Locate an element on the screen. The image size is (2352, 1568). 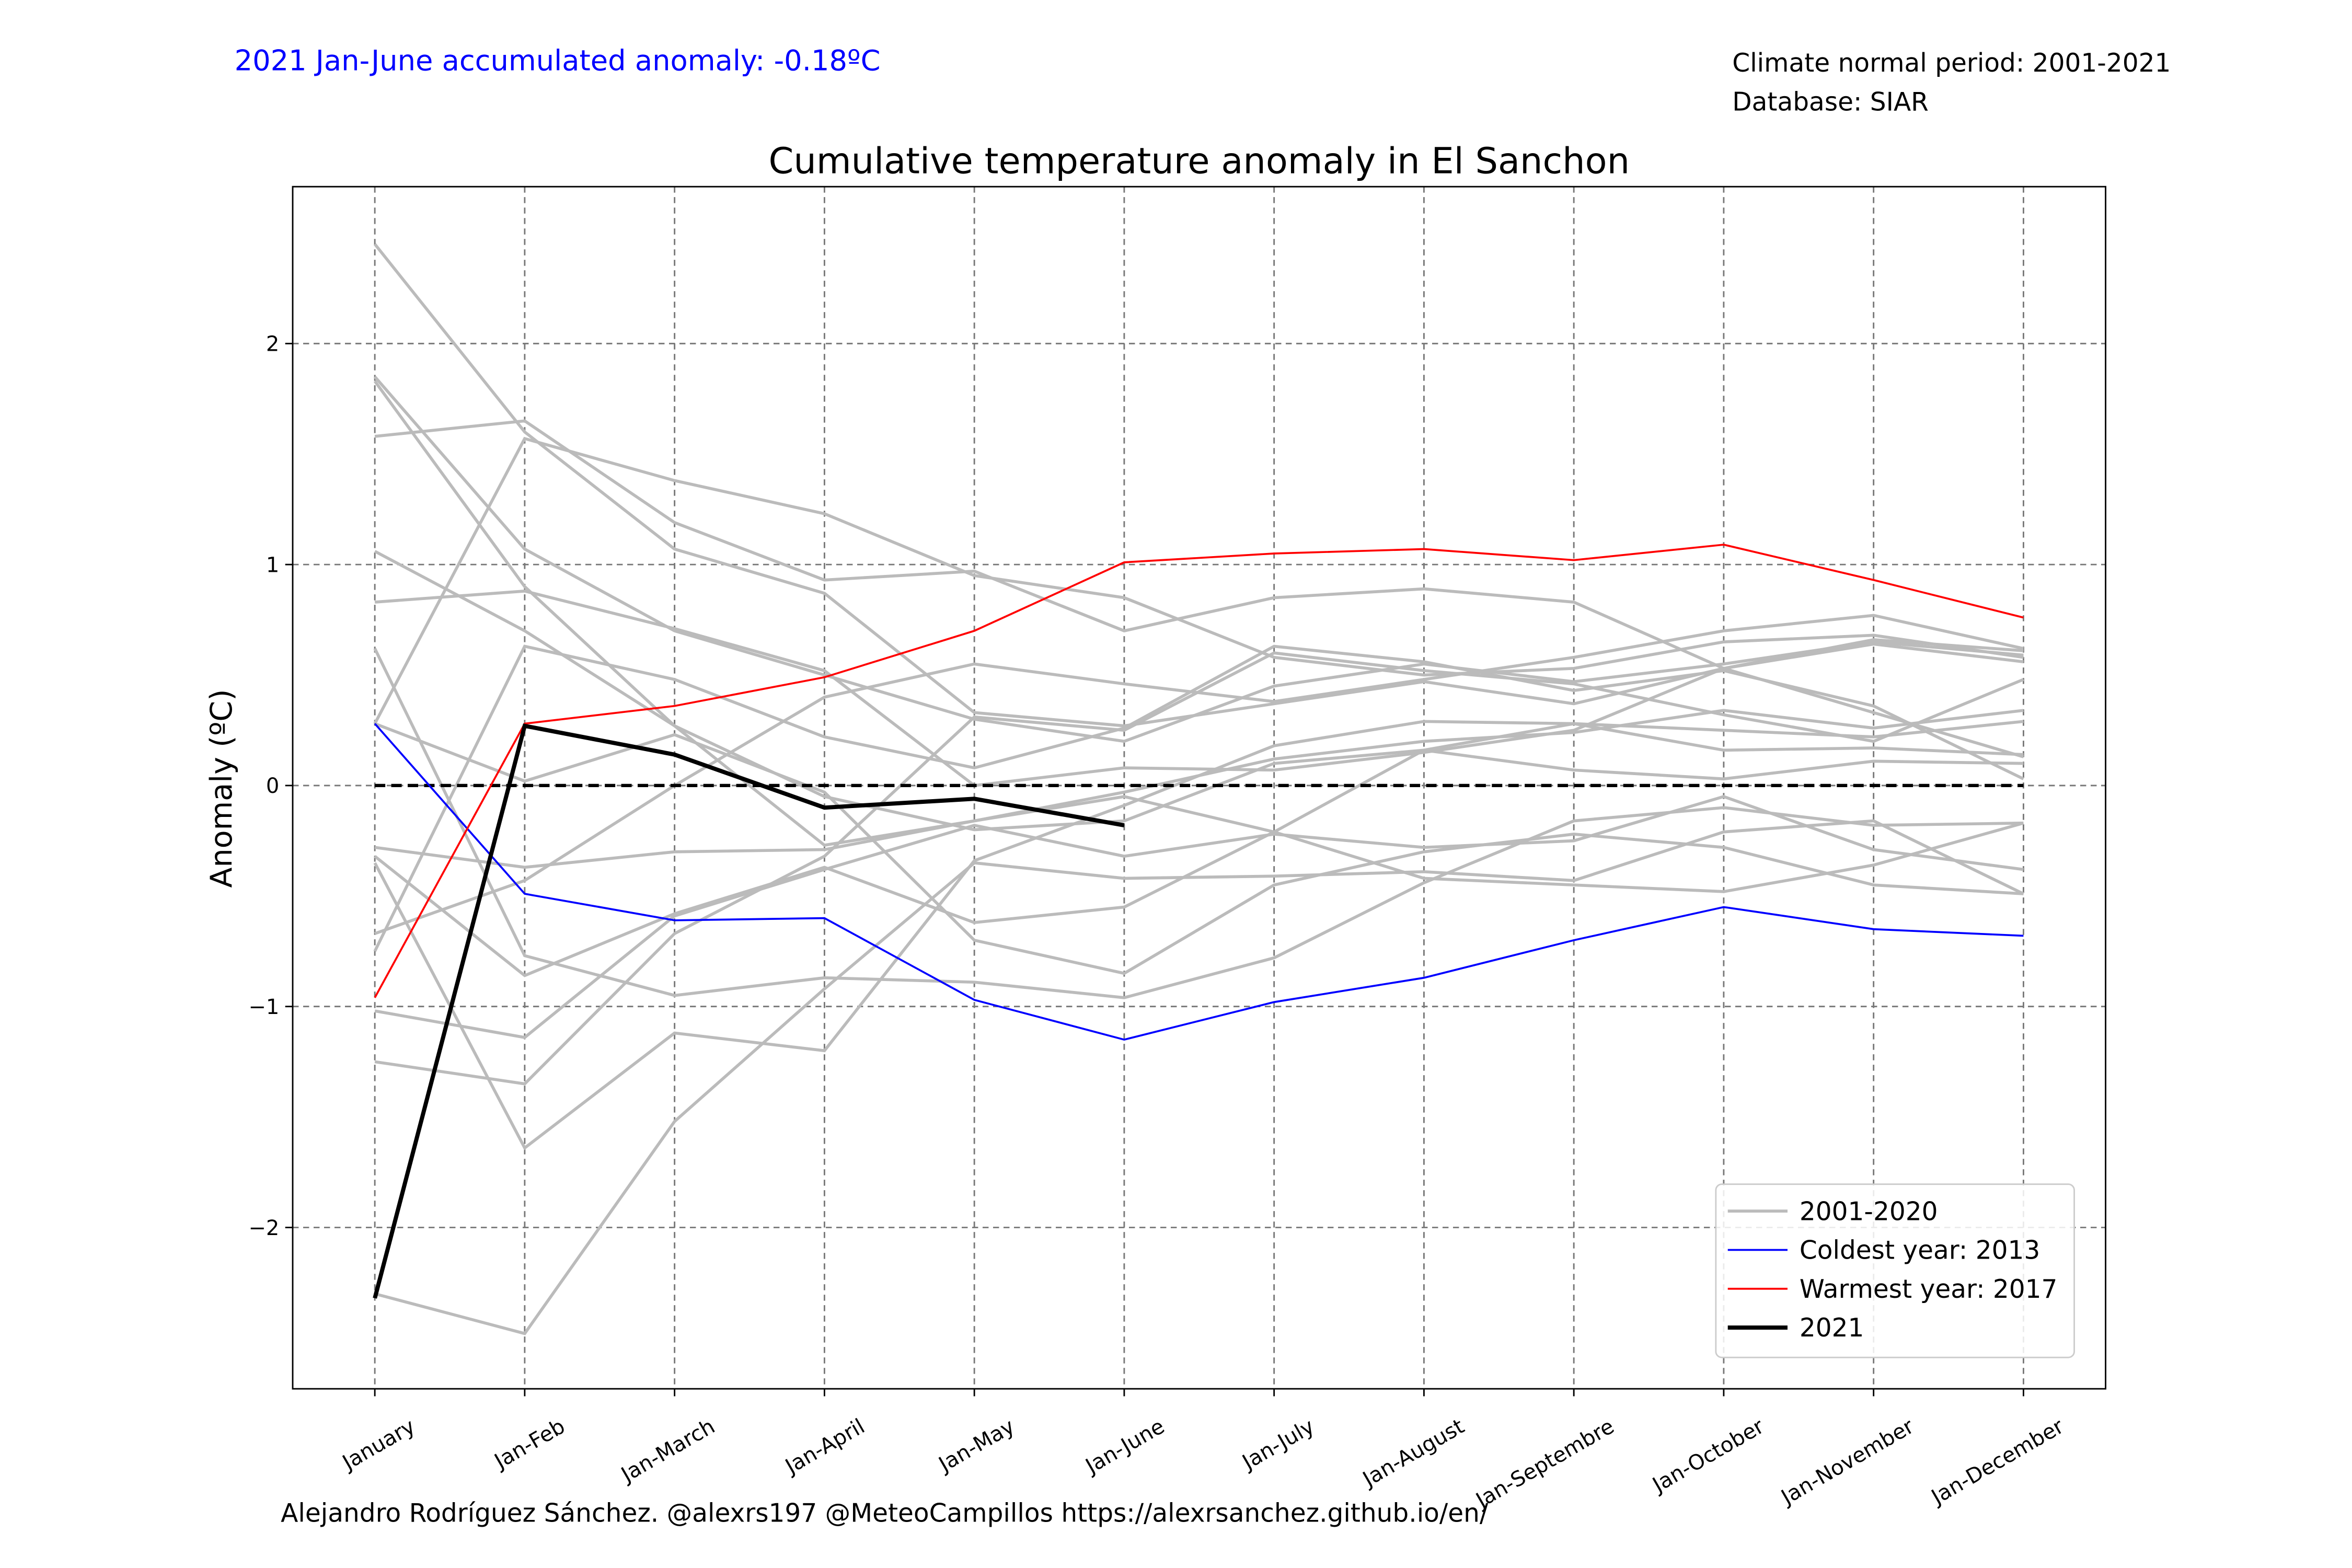
legend-label: 2001-2020 is located at coordinates (1869, 1211).